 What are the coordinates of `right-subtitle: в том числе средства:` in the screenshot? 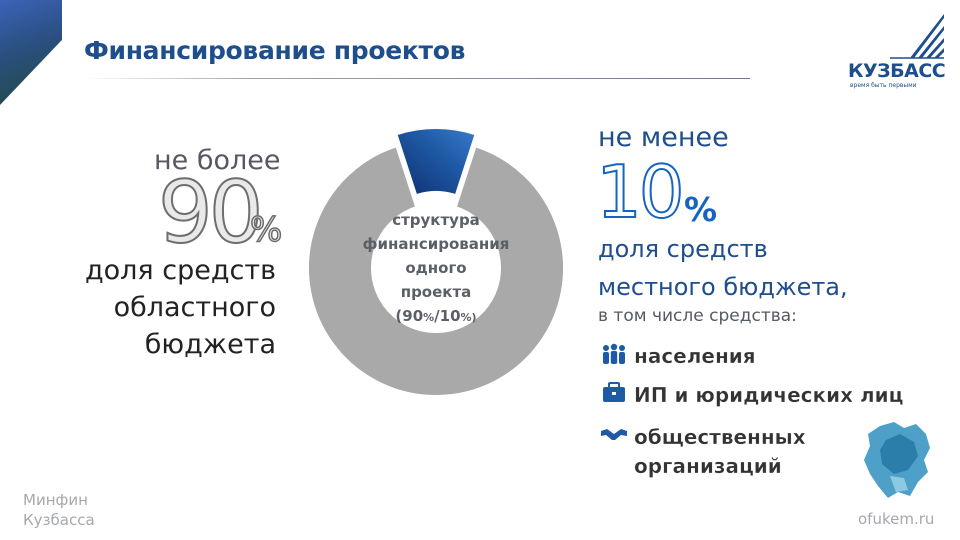 It's located at (697, 316).